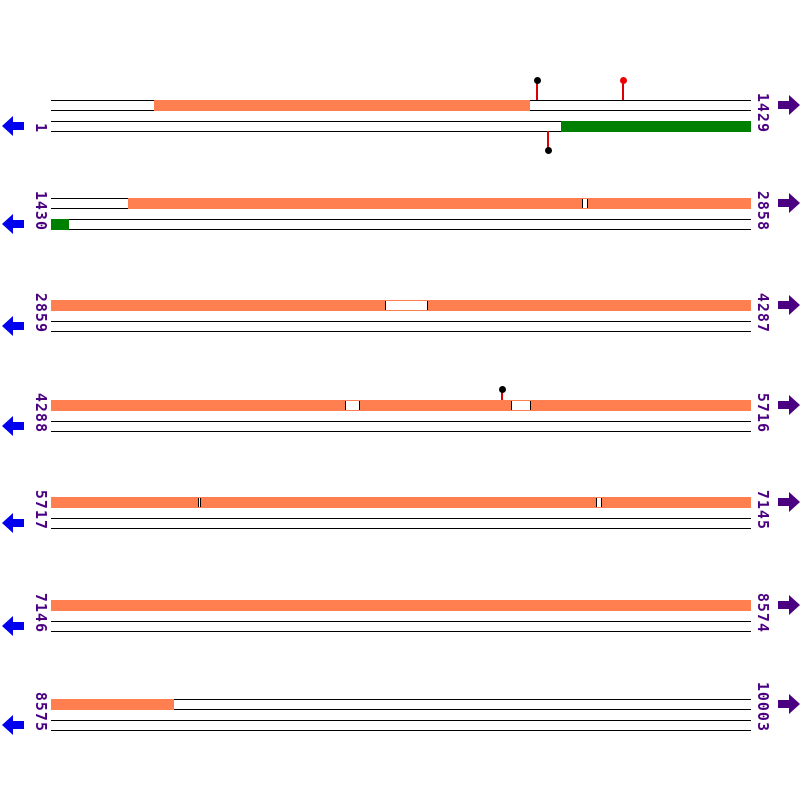 The image size is (800, 800). I want to click on row-end-coordinate: 7145, so click(763, 509).